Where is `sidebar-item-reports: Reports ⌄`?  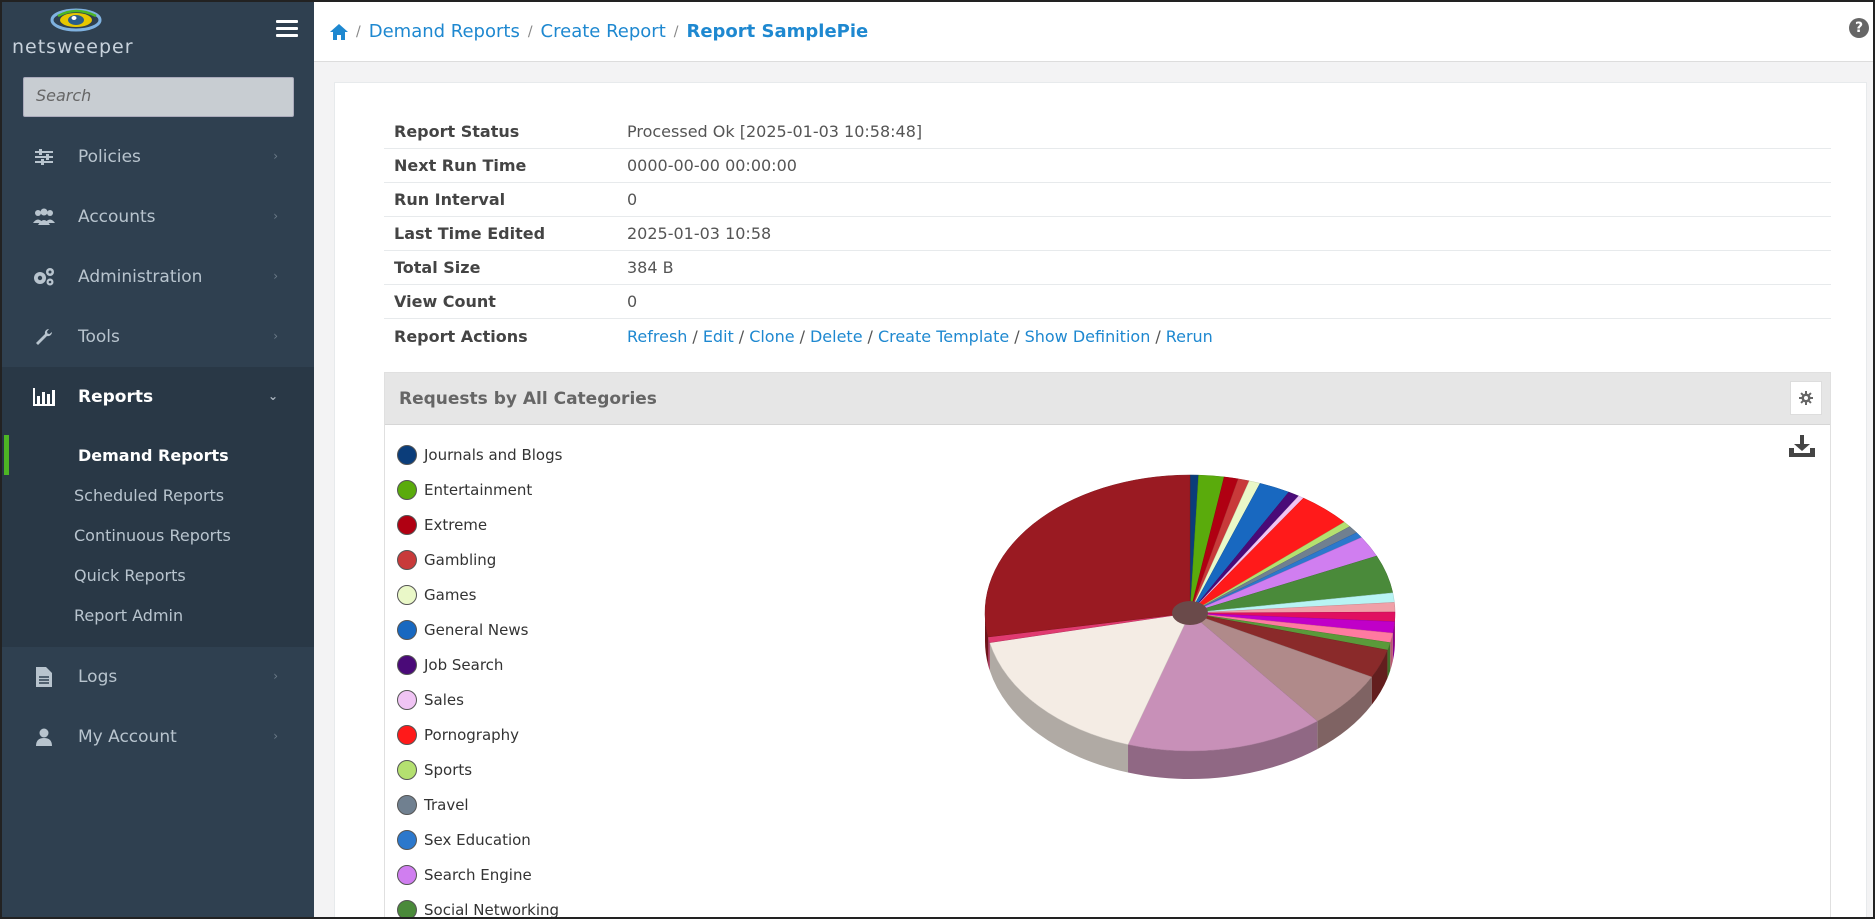
sidebar-item-reports: Reports ⌄ is located at coordinates (158, 397).